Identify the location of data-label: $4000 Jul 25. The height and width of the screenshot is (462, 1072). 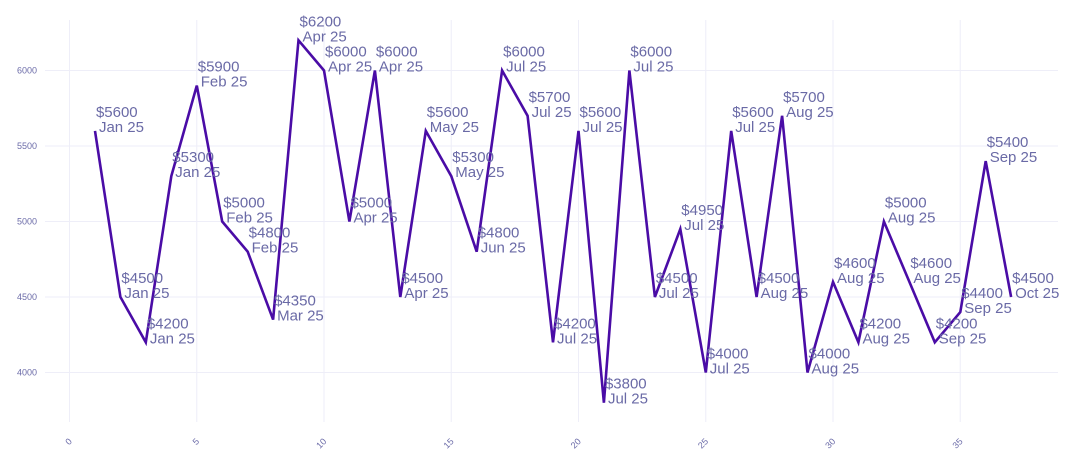
(728, 362).